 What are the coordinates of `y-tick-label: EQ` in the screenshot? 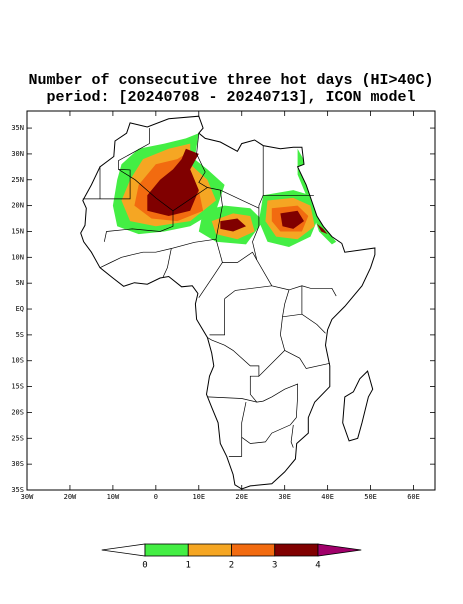 It's located at (20, 309).